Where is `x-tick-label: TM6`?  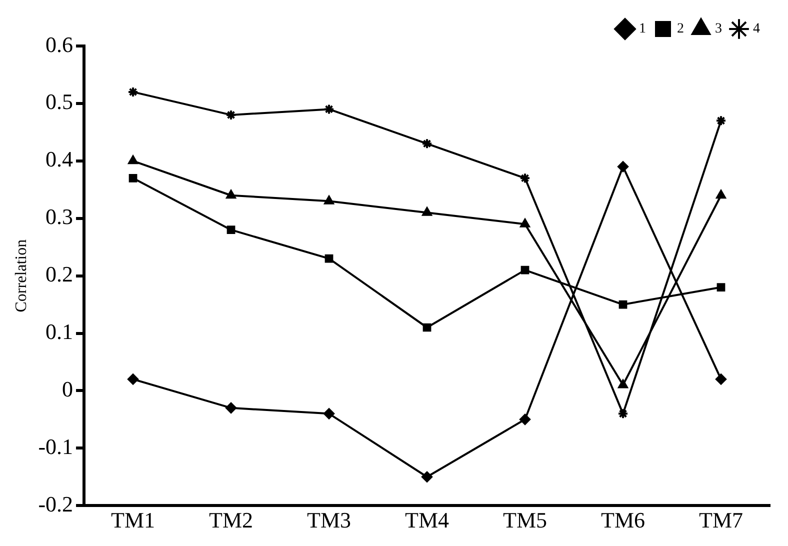 x-tick-label: TM6 is located at coordinates (623, 520).